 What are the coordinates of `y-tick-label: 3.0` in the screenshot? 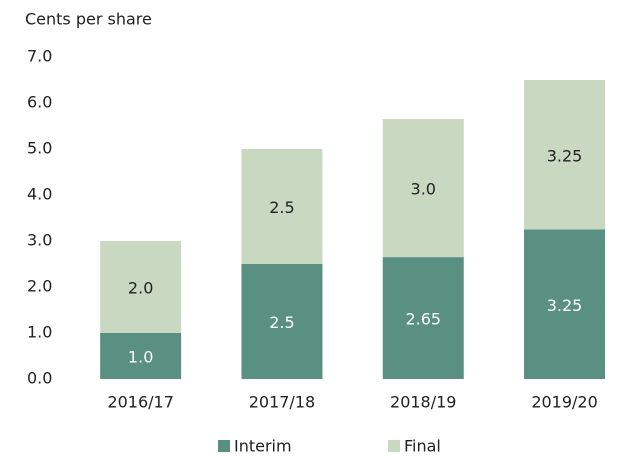 It's located at (39, 240).